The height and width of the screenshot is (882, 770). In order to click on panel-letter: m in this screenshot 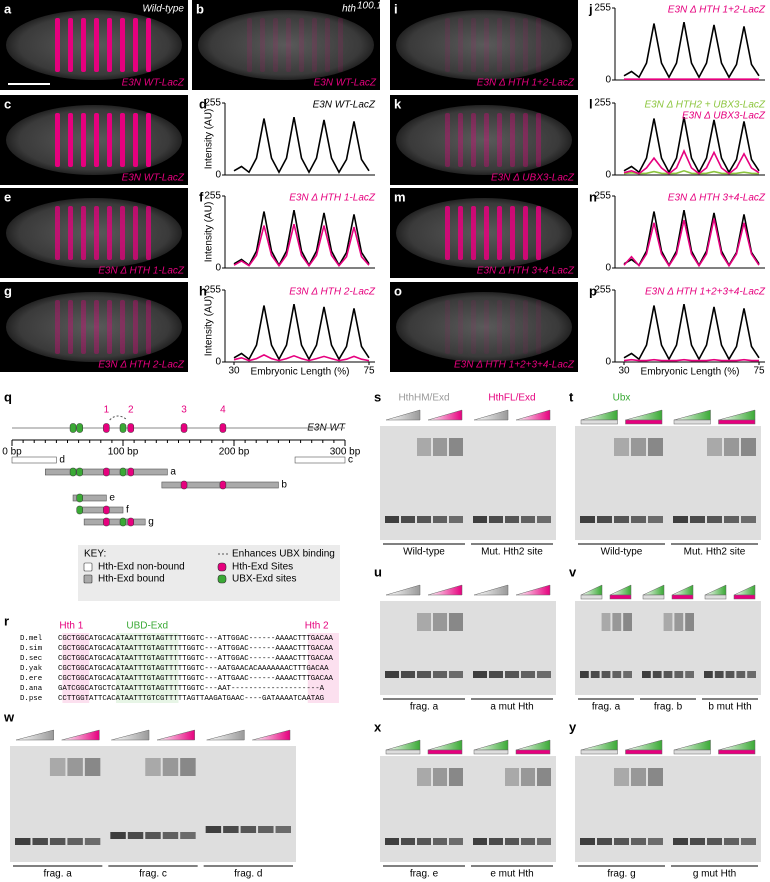, I will do `click(400, 196)`.